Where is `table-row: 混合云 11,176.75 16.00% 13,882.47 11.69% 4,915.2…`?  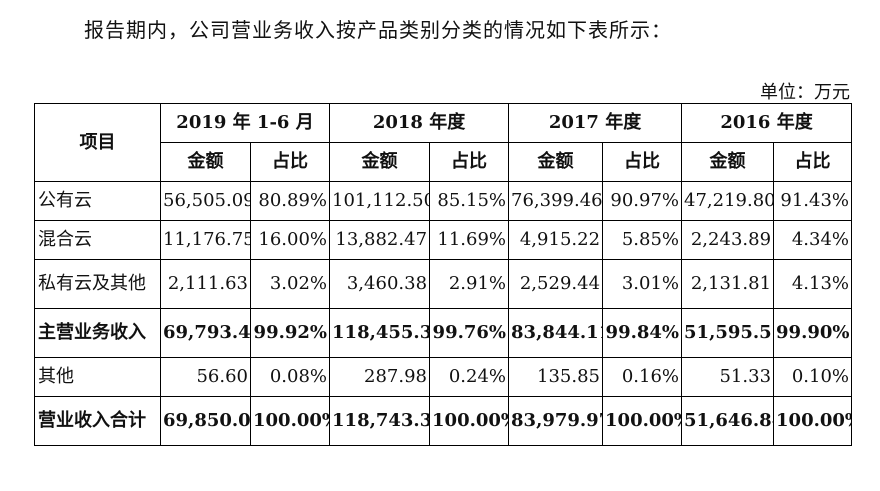 table-row: 混合云 11,176.75 16.00% 13,882.47 11.69% 4,915.2… is located at coordinates (443, 240).